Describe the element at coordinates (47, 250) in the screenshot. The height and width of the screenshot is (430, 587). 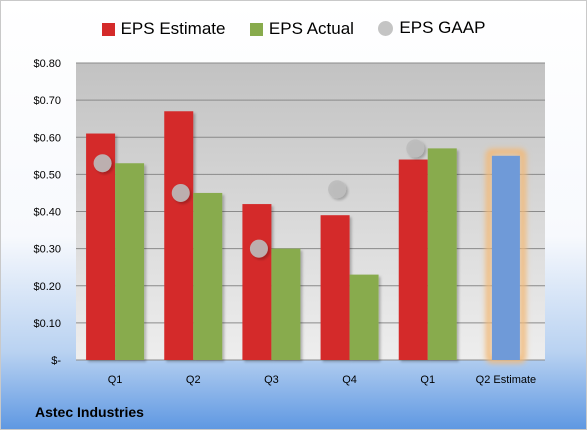
I see `y-tick-label: $0.30` at that location.